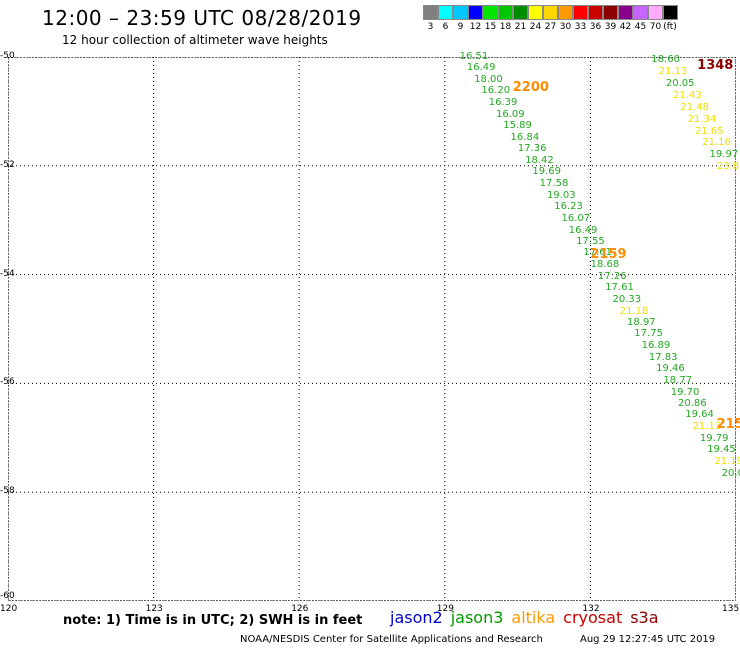 This screenshot has width=740, height=650. Describe the element at coordinates (7, 491) in the screenshot. I see `latitude-tick-label: -58` at that location.